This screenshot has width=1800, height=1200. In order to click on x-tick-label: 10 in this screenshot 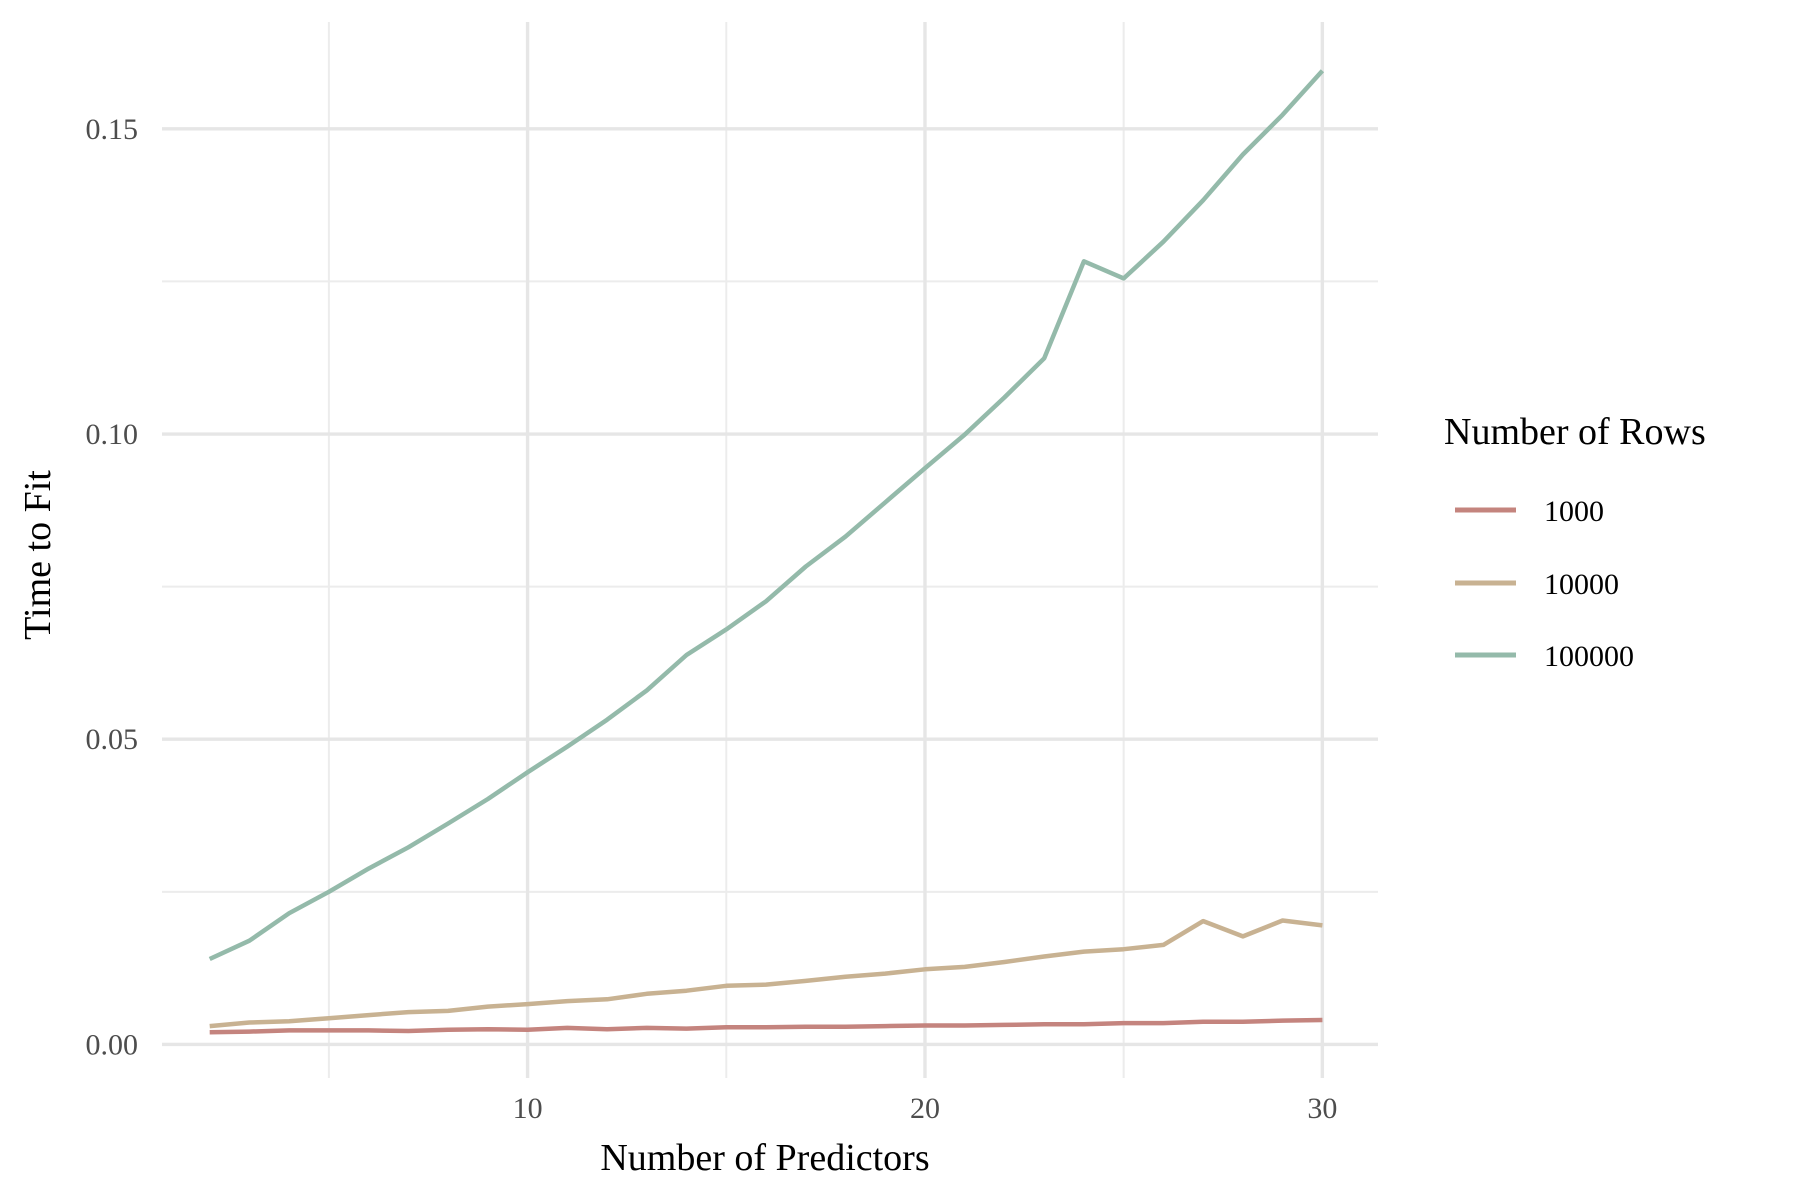, I will do `click(528, 1108)`.